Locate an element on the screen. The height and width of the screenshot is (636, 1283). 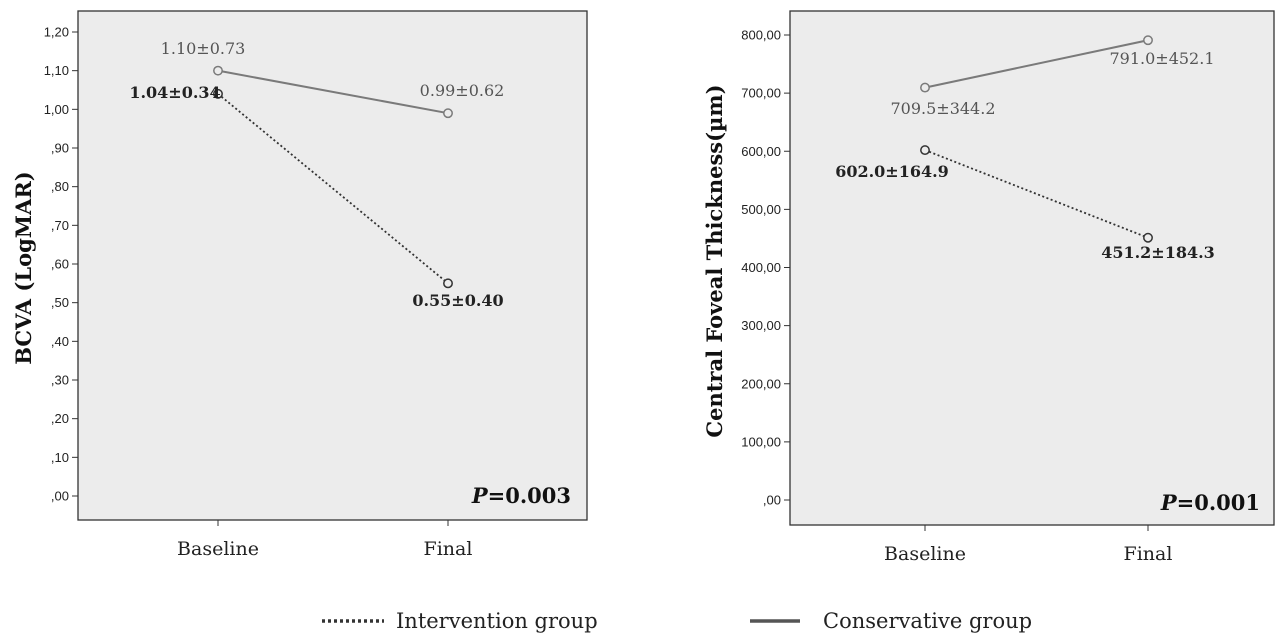
y-tick-label: ,30 is located at coordinates (60, 379).